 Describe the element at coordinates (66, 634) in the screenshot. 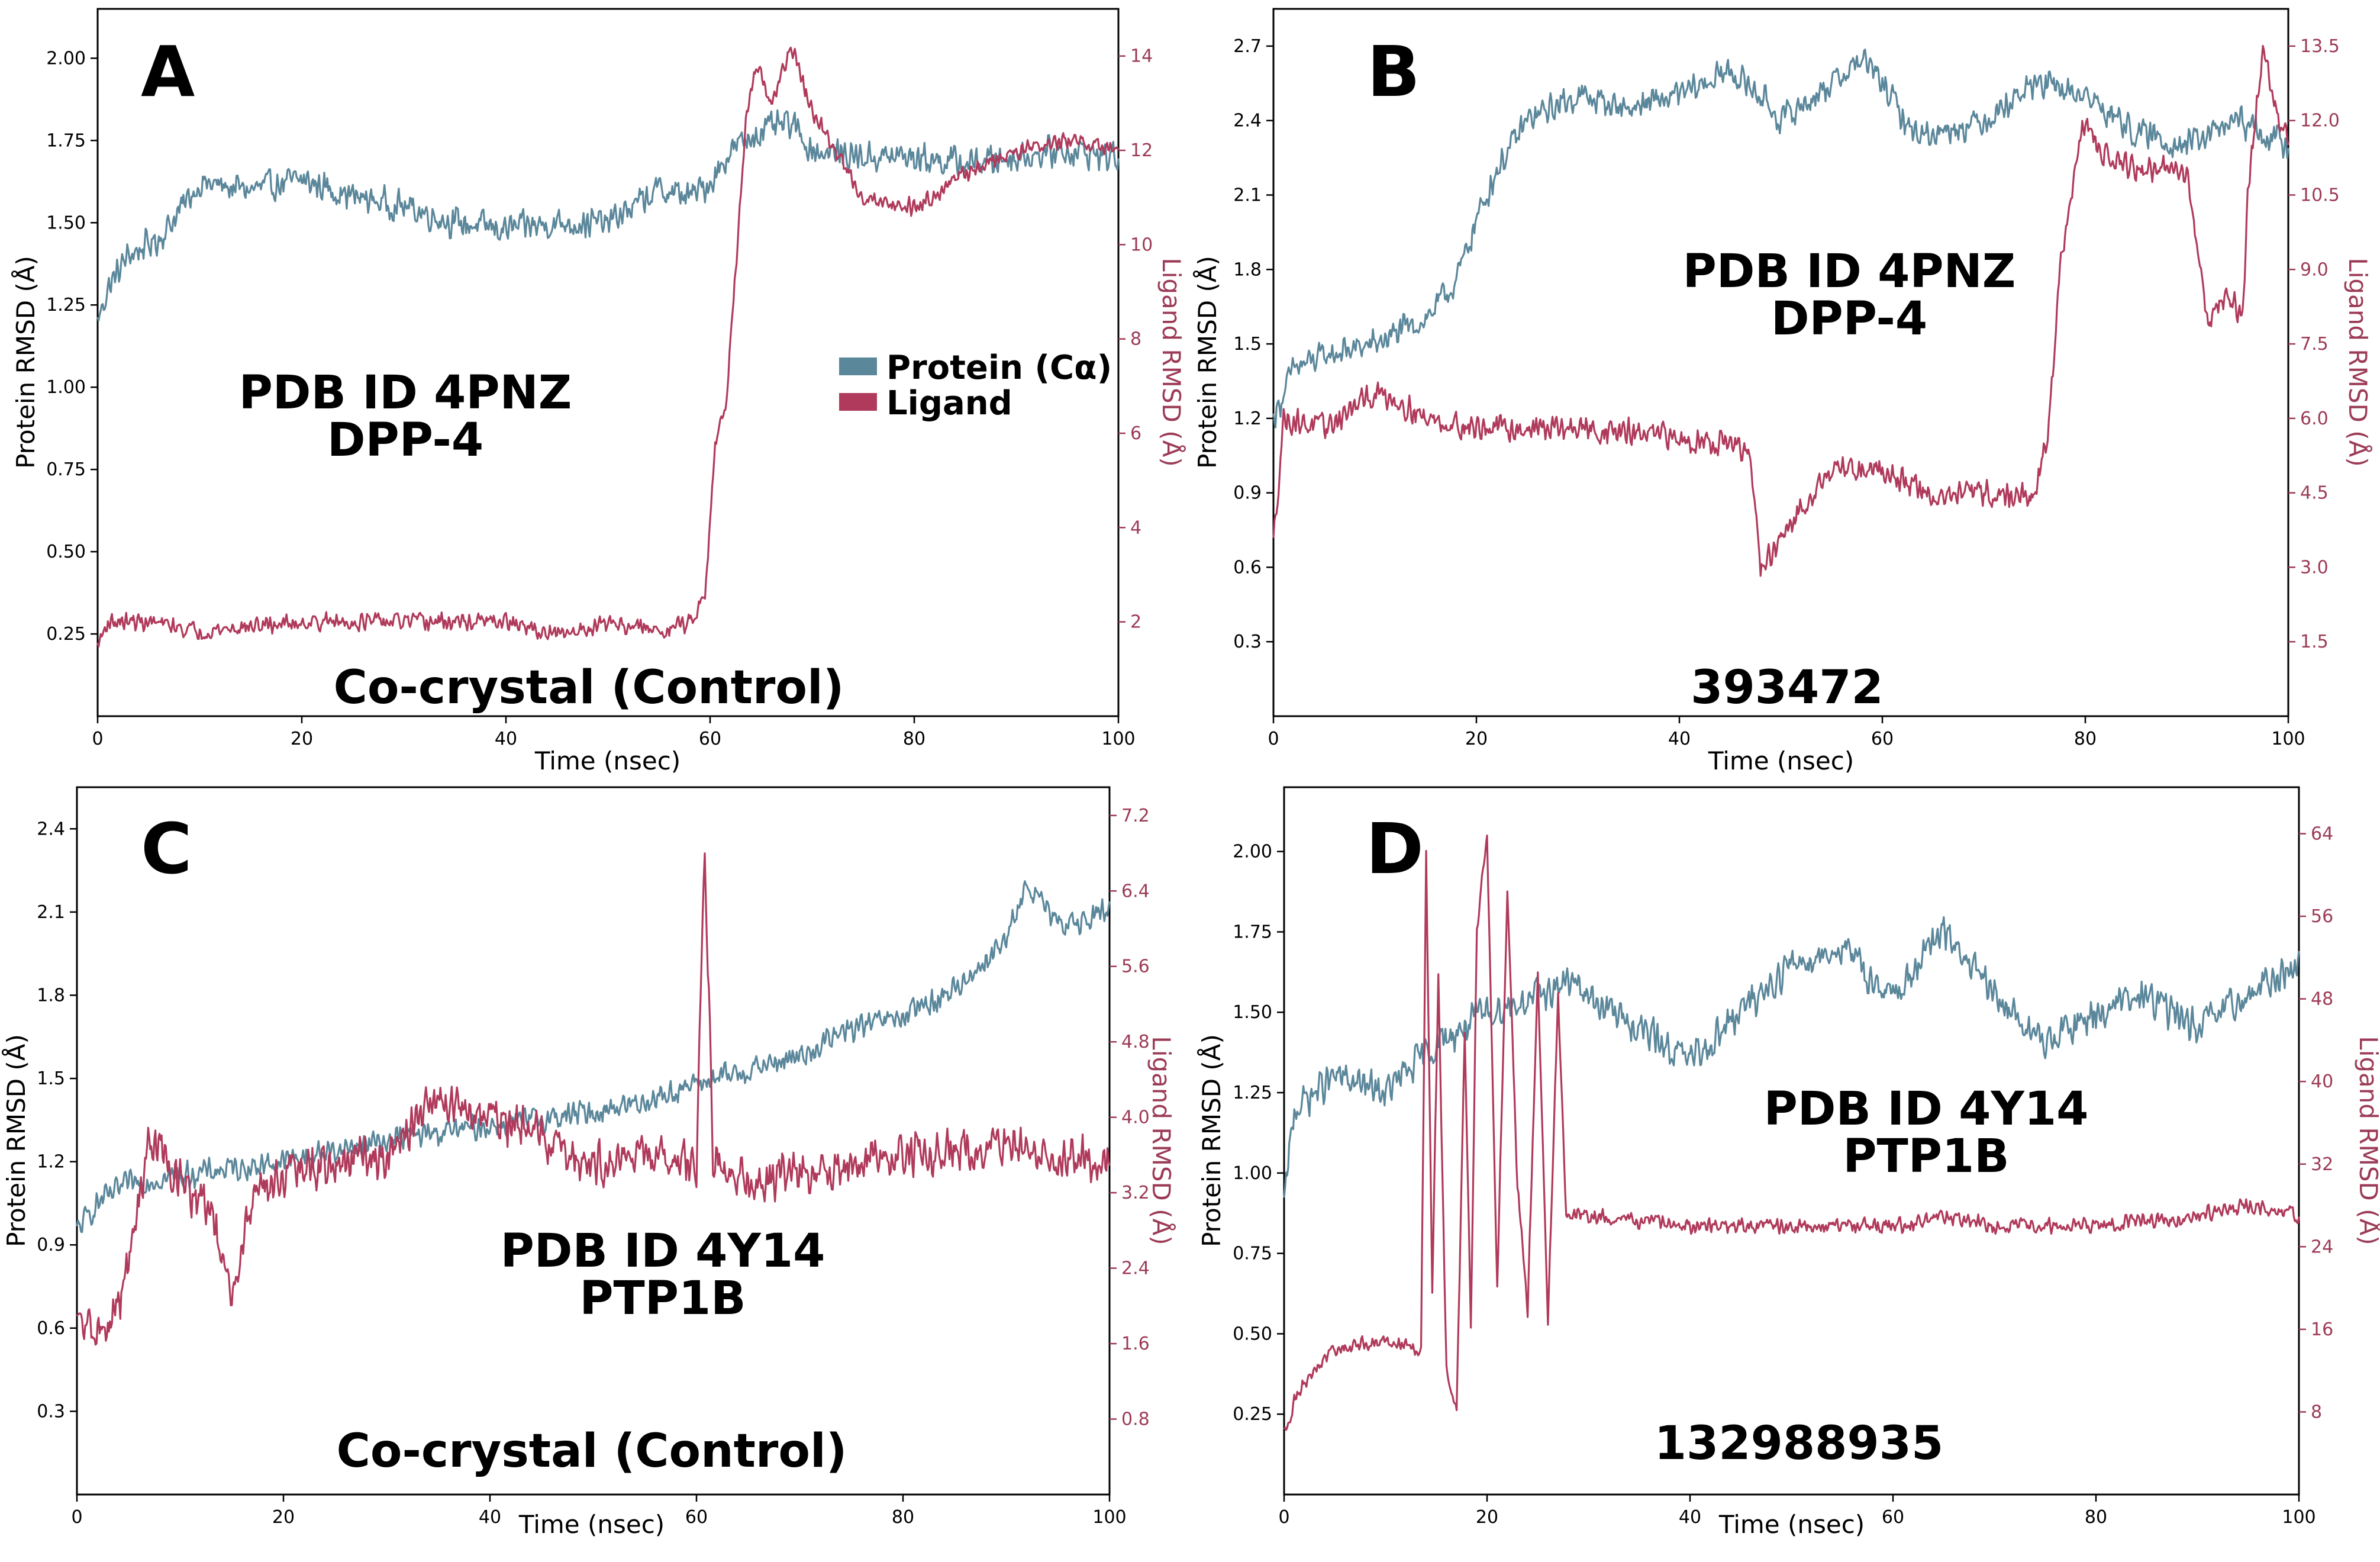

I see `panel-a-ytick-left-label: 0.25` at that location.